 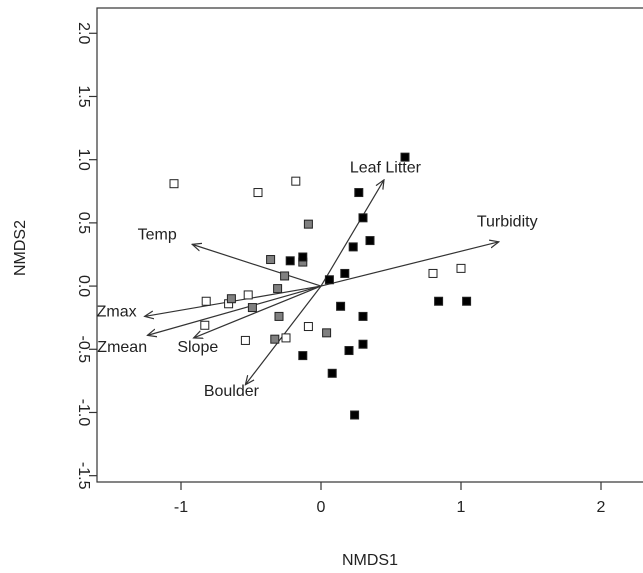 What do you see at coordinates (20, 248) in the screenshot?
I see `y-axis-title: NMDS2` at bounding box center [20, 248].